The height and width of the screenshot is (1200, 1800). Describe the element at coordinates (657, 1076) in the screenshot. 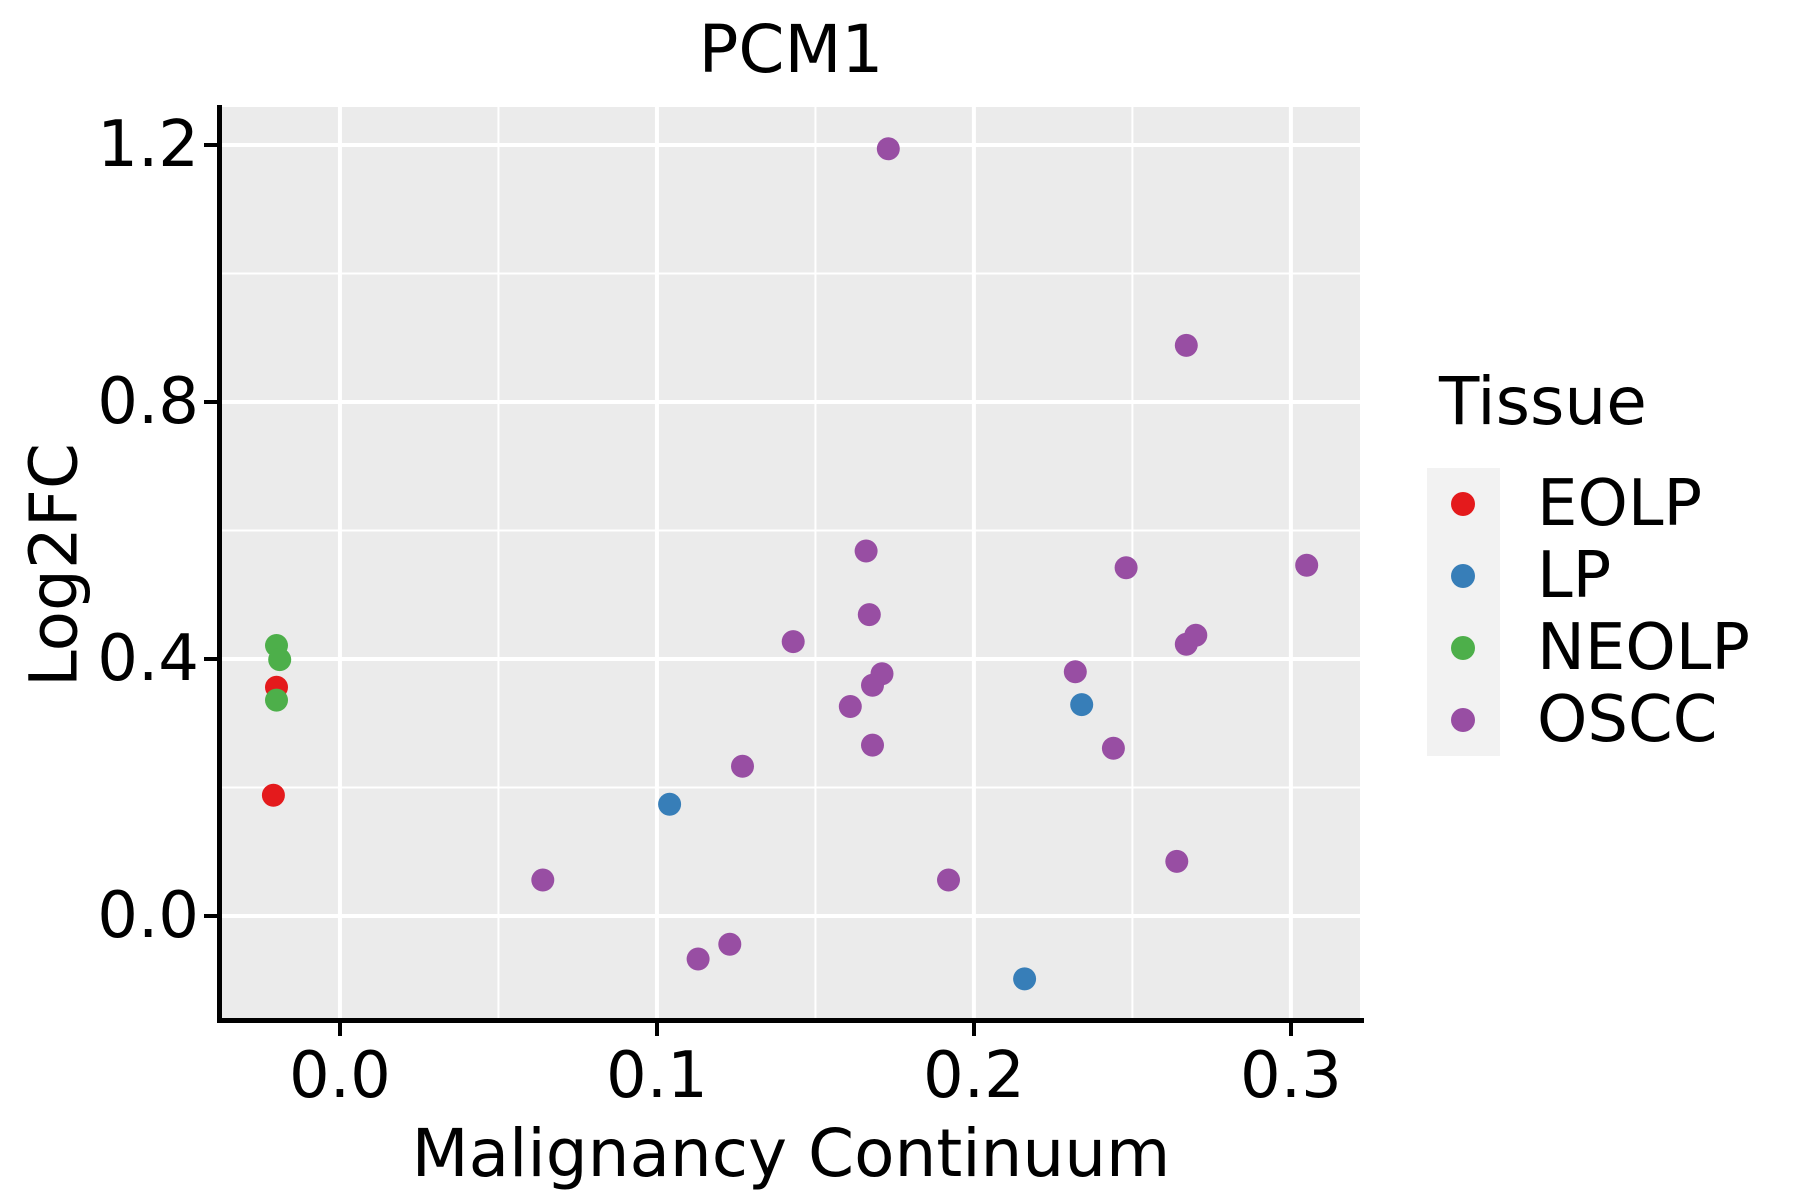

I see `x-tick-label: 0.1` at that location.